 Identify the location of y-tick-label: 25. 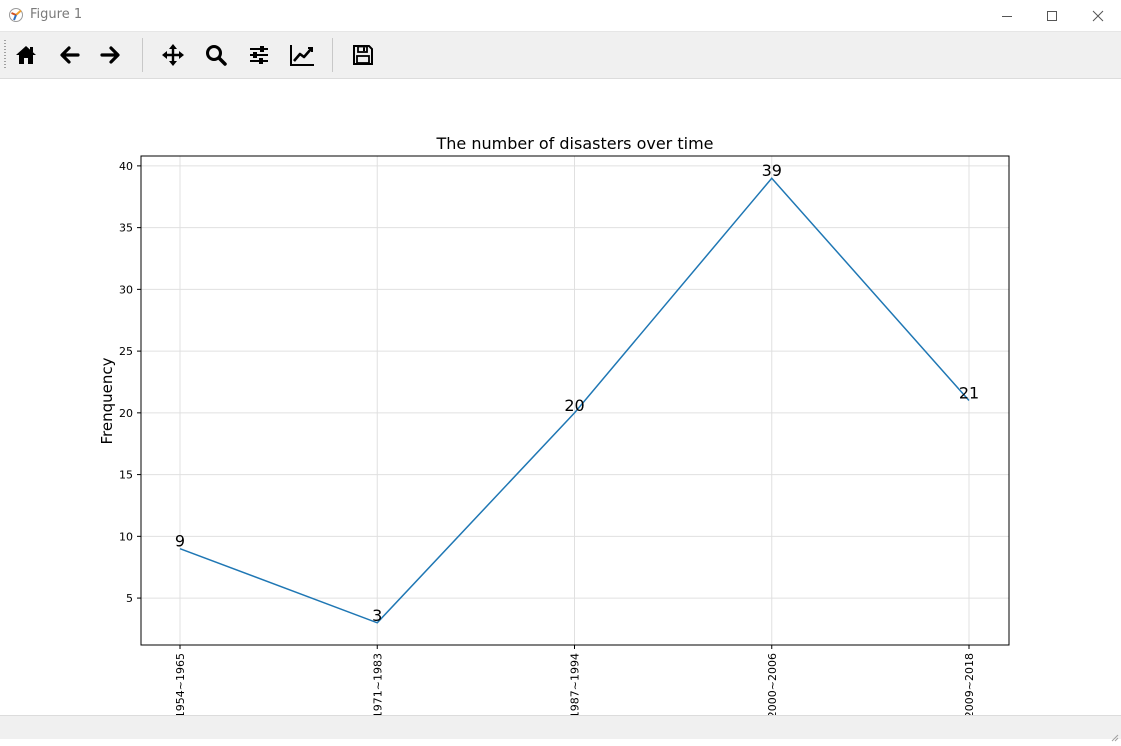
(126, 351).